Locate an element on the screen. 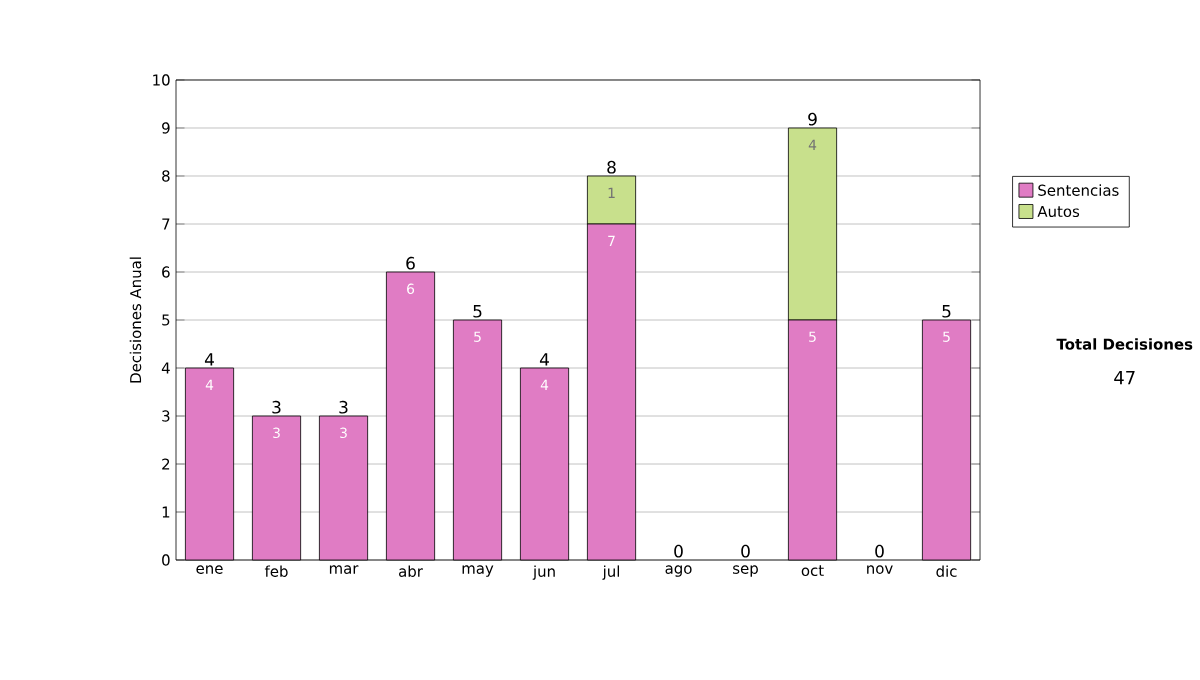 This screenshot has height=680, width=1200. text: 47 is located at coordinates (1124, 378).